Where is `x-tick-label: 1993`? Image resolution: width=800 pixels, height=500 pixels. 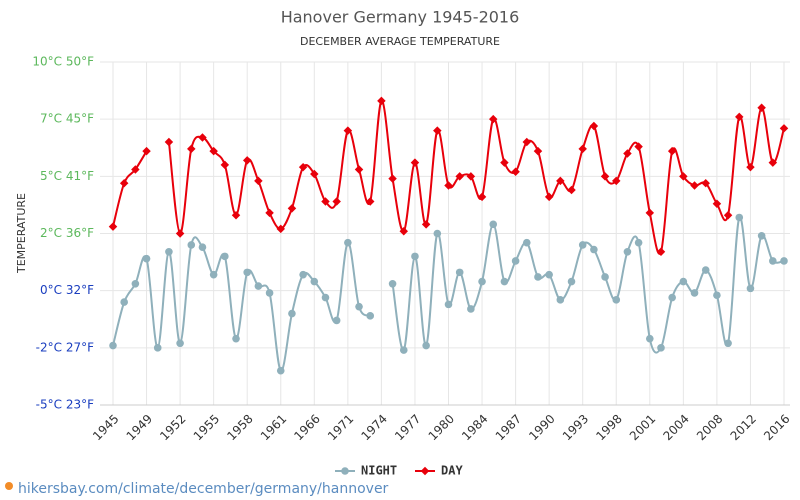
x-tick-label: 1993 is located at coordinates (575, 427).